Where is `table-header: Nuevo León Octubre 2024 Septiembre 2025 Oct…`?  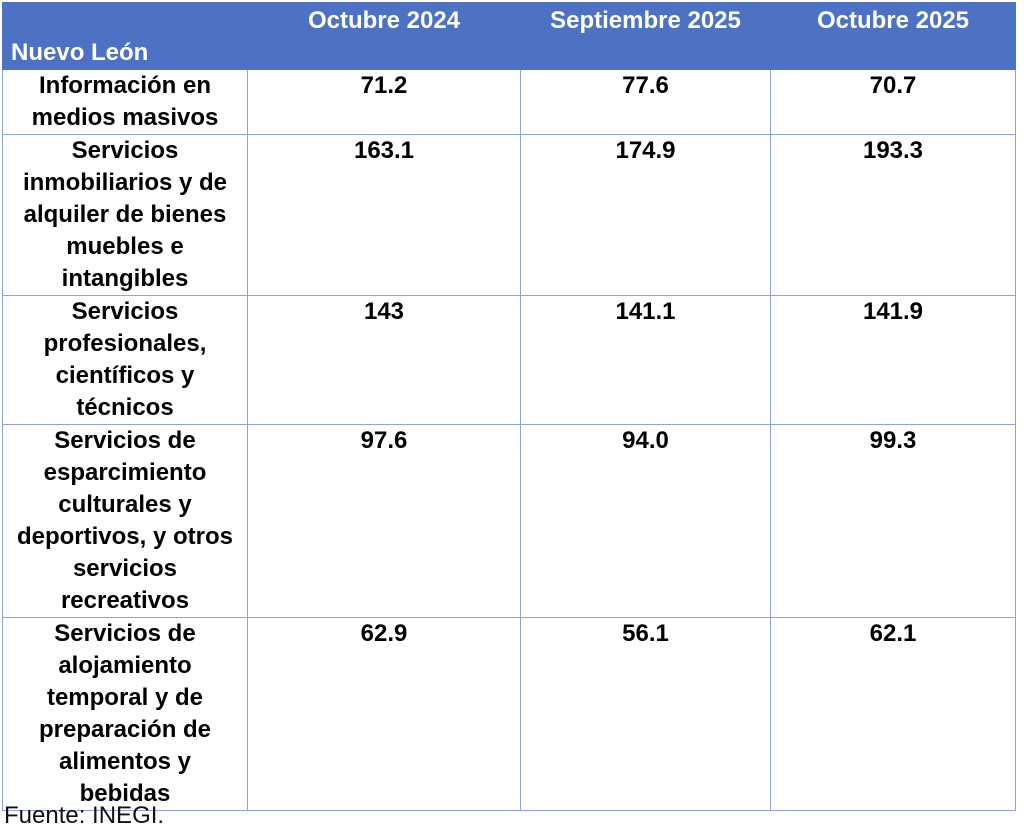
table-header: Nuevo León Octubre 2024 Septiembre 2025 Oct… is located at coordinates (509, 36).